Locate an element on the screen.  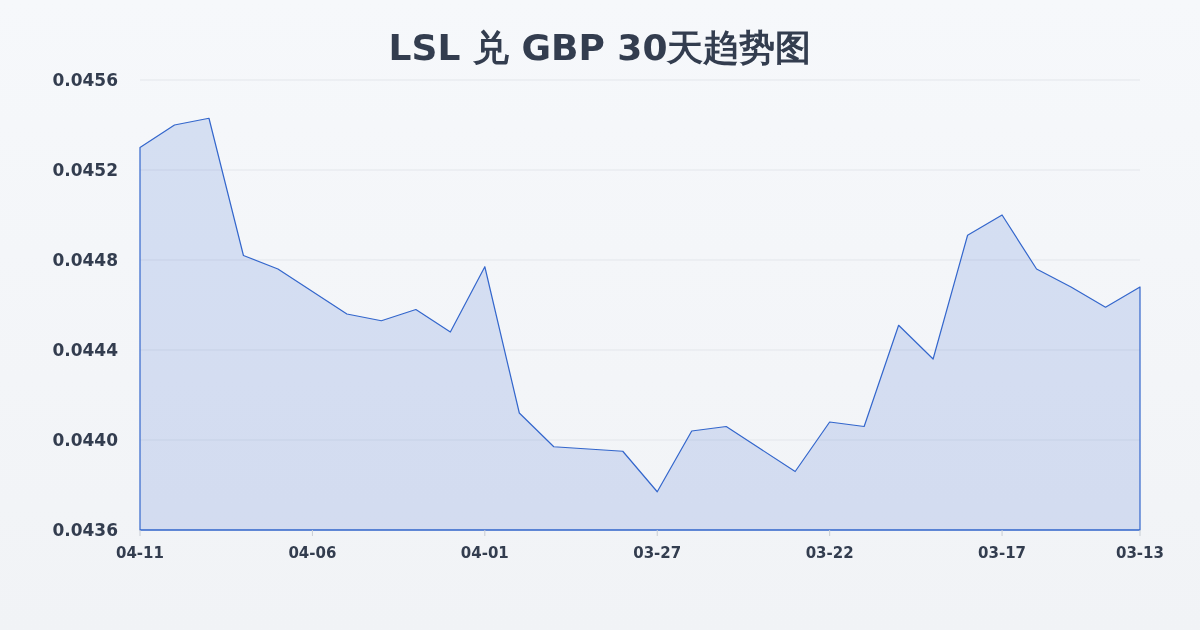
y-tick-label: 0.0436 is located at coordinates (85, 529).